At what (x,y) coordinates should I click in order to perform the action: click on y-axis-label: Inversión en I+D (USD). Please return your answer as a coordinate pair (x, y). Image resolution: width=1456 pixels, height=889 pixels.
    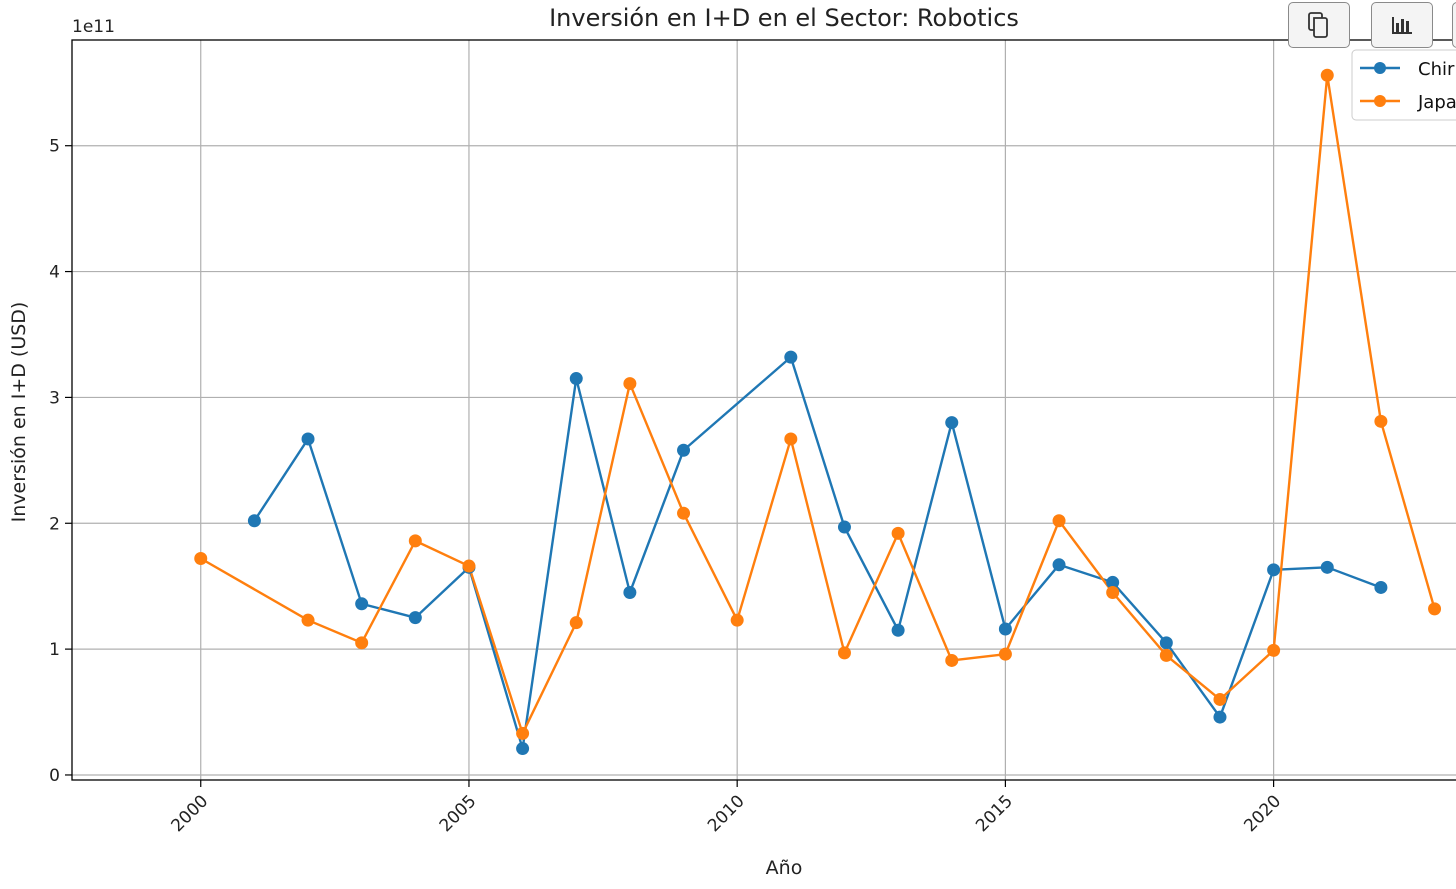
    Looking at the image, I should click on (19, 412).